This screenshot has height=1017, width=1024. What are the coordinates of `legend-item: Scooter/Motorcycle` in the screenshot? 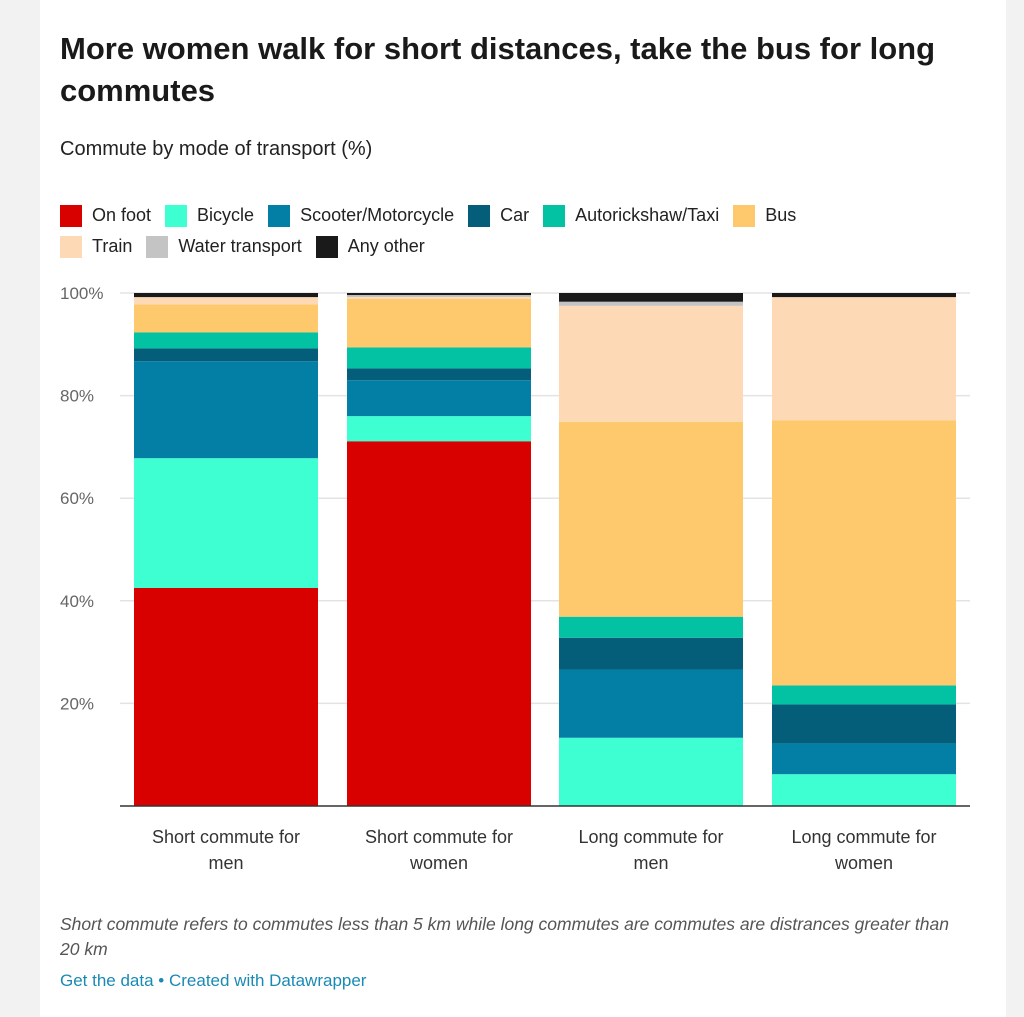 It's located at (361, 215).